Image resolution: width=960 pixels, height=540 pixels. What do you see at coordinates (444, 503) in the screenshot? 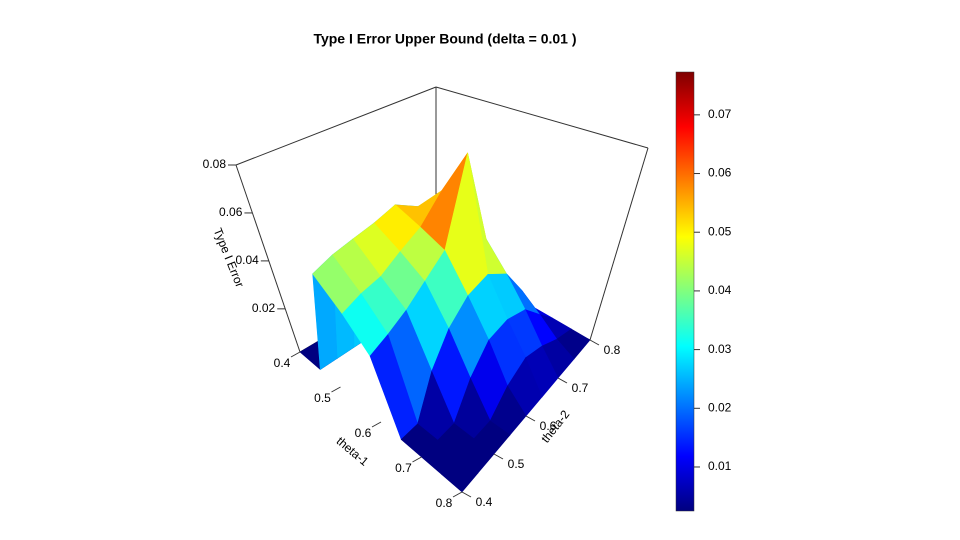
I see `x-tick-label: 0.8` at bounding box center [444, 503].